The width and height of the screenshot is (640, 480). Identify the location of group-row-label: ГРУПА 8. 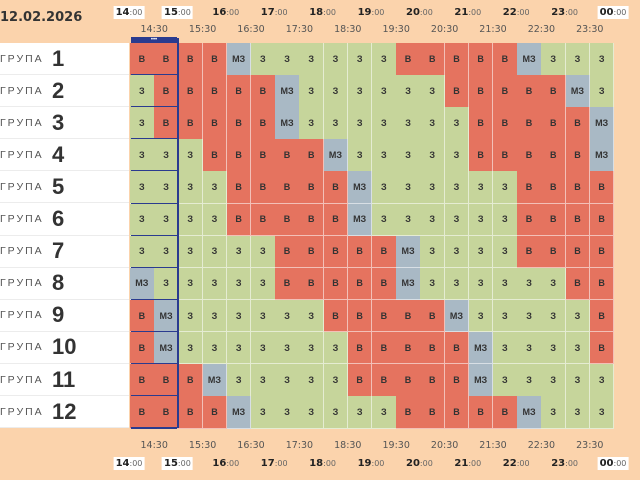
(64, 284).